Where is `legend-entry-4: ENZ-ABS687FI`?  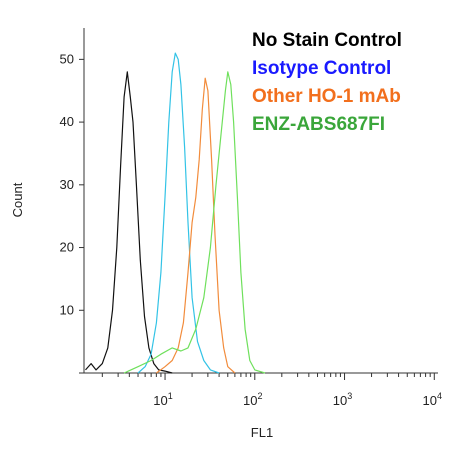
legend-entry-4: ENZ-ABS687FI is located at coordinates (319, 124).